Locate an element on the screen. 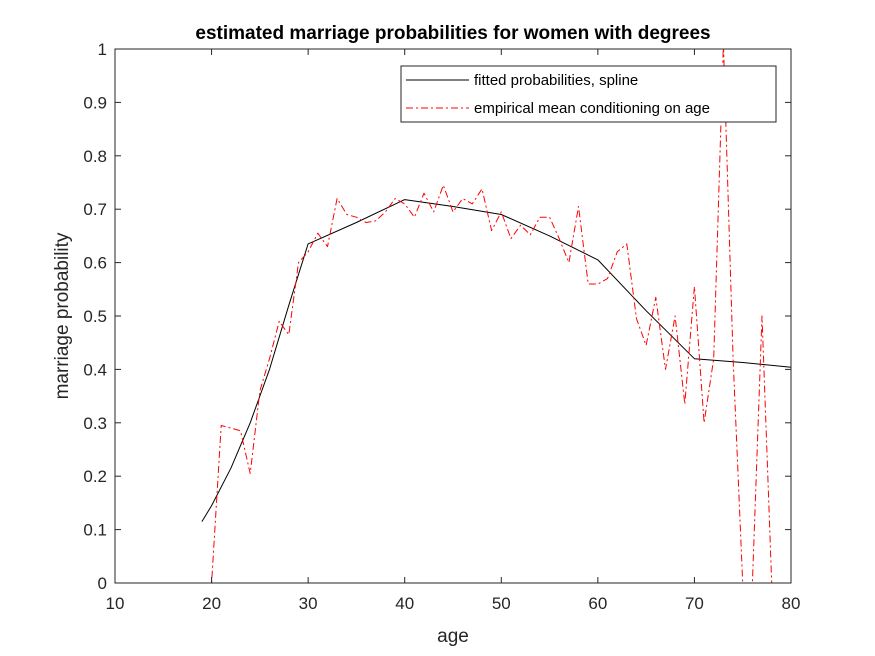 The height and width of the screenshot is (656, 875). legend-box is located at coordinates (588, 94).